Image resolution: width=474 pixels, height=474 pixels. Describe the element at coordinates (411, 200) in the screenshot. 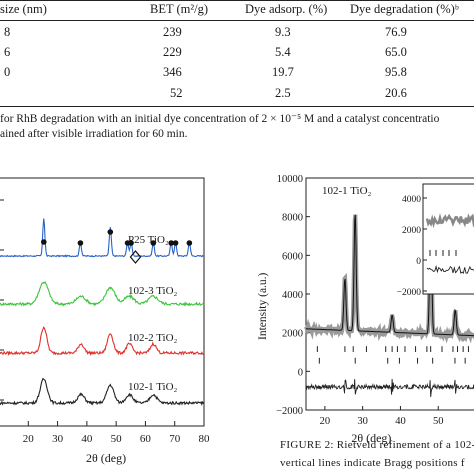

I see `inset-y-tick-label: 4000` at that location.